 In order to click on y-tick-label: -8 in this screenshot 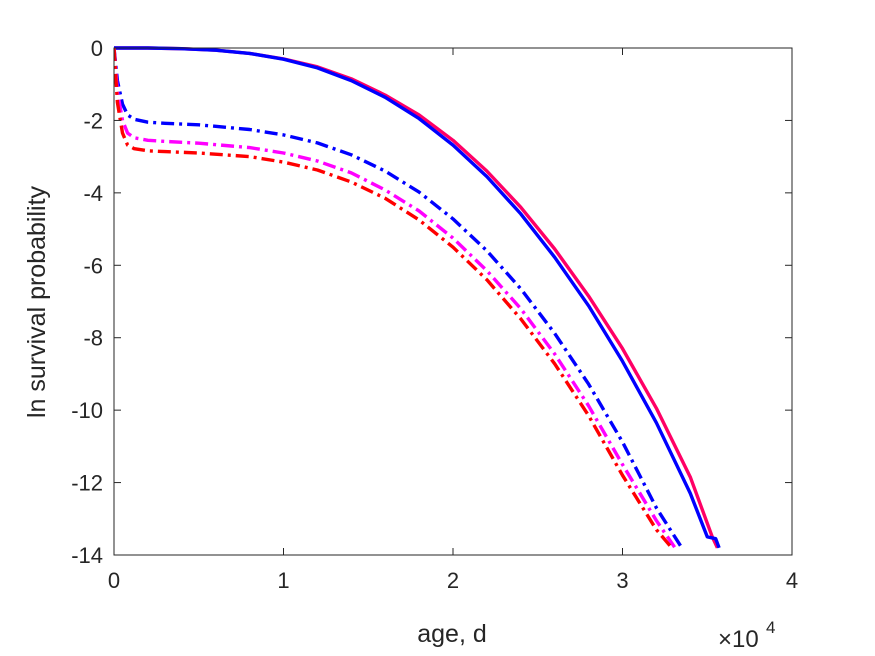, I will do `click(93, 338)`.